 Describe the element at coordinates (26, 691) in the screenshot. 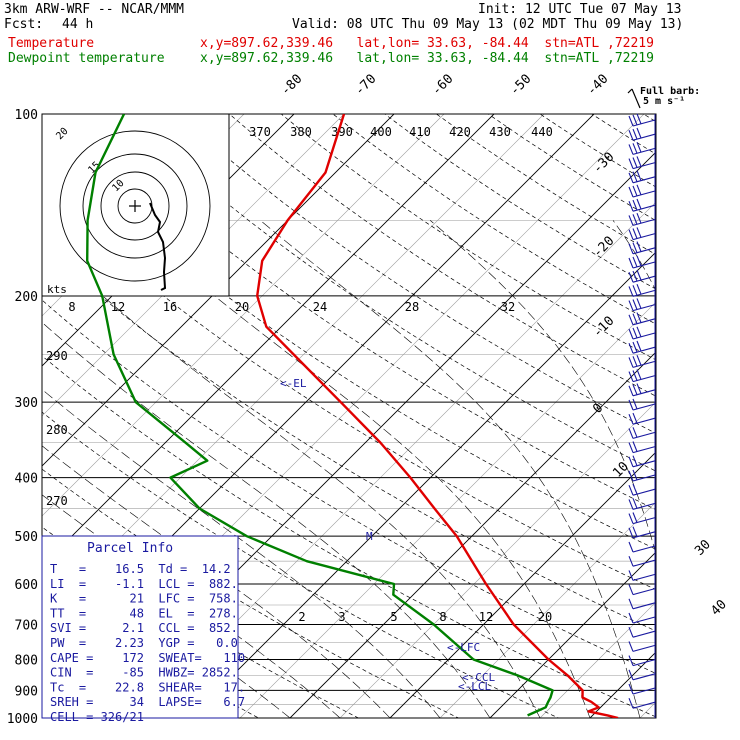

I see `pressure-tick-label: 900` at that location.